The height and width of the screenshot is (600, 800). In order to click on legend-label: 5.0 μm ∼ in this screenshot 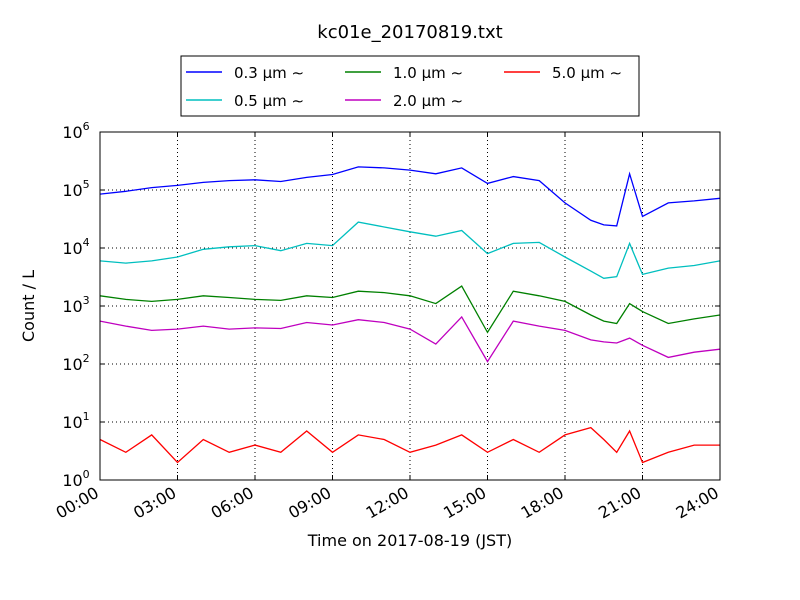, I will do `click(587, 73)`.